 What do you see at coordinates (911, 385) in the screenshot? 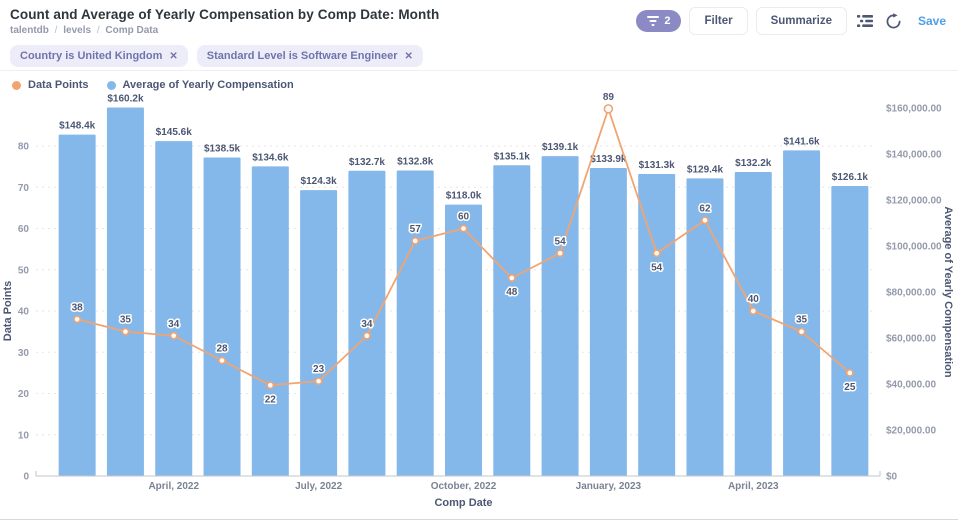
I see `right-tick-label: $40,000.00` at bounding box center [911, 385].